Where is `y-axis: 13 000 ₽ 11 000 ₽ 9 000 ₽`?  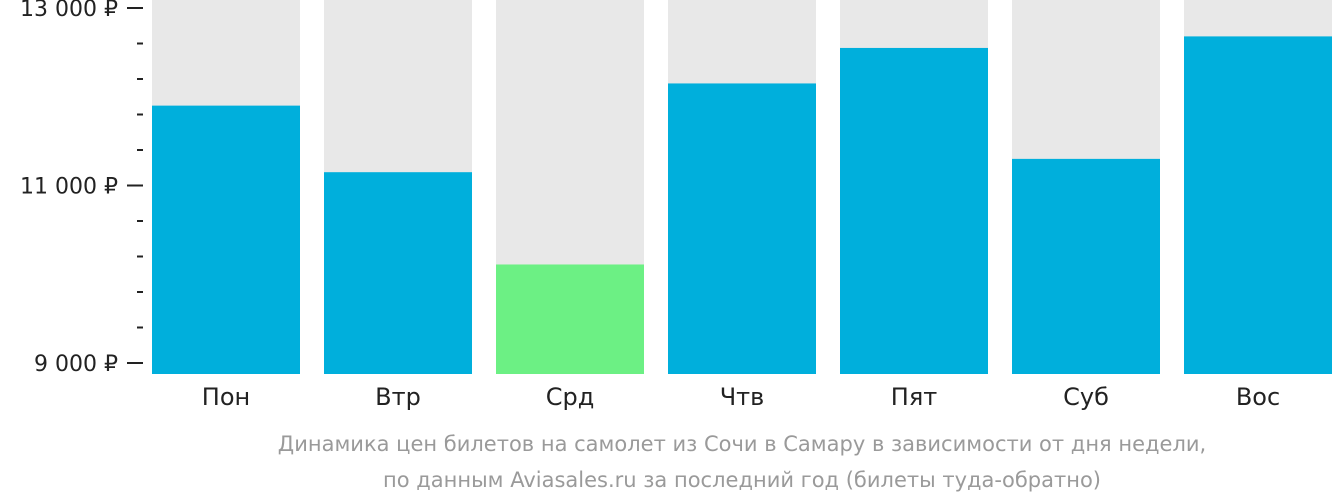
y-axis: 13 000 ₽ 11 000 ₽ 9 000 ₽ is located at coordinates (81, 188).